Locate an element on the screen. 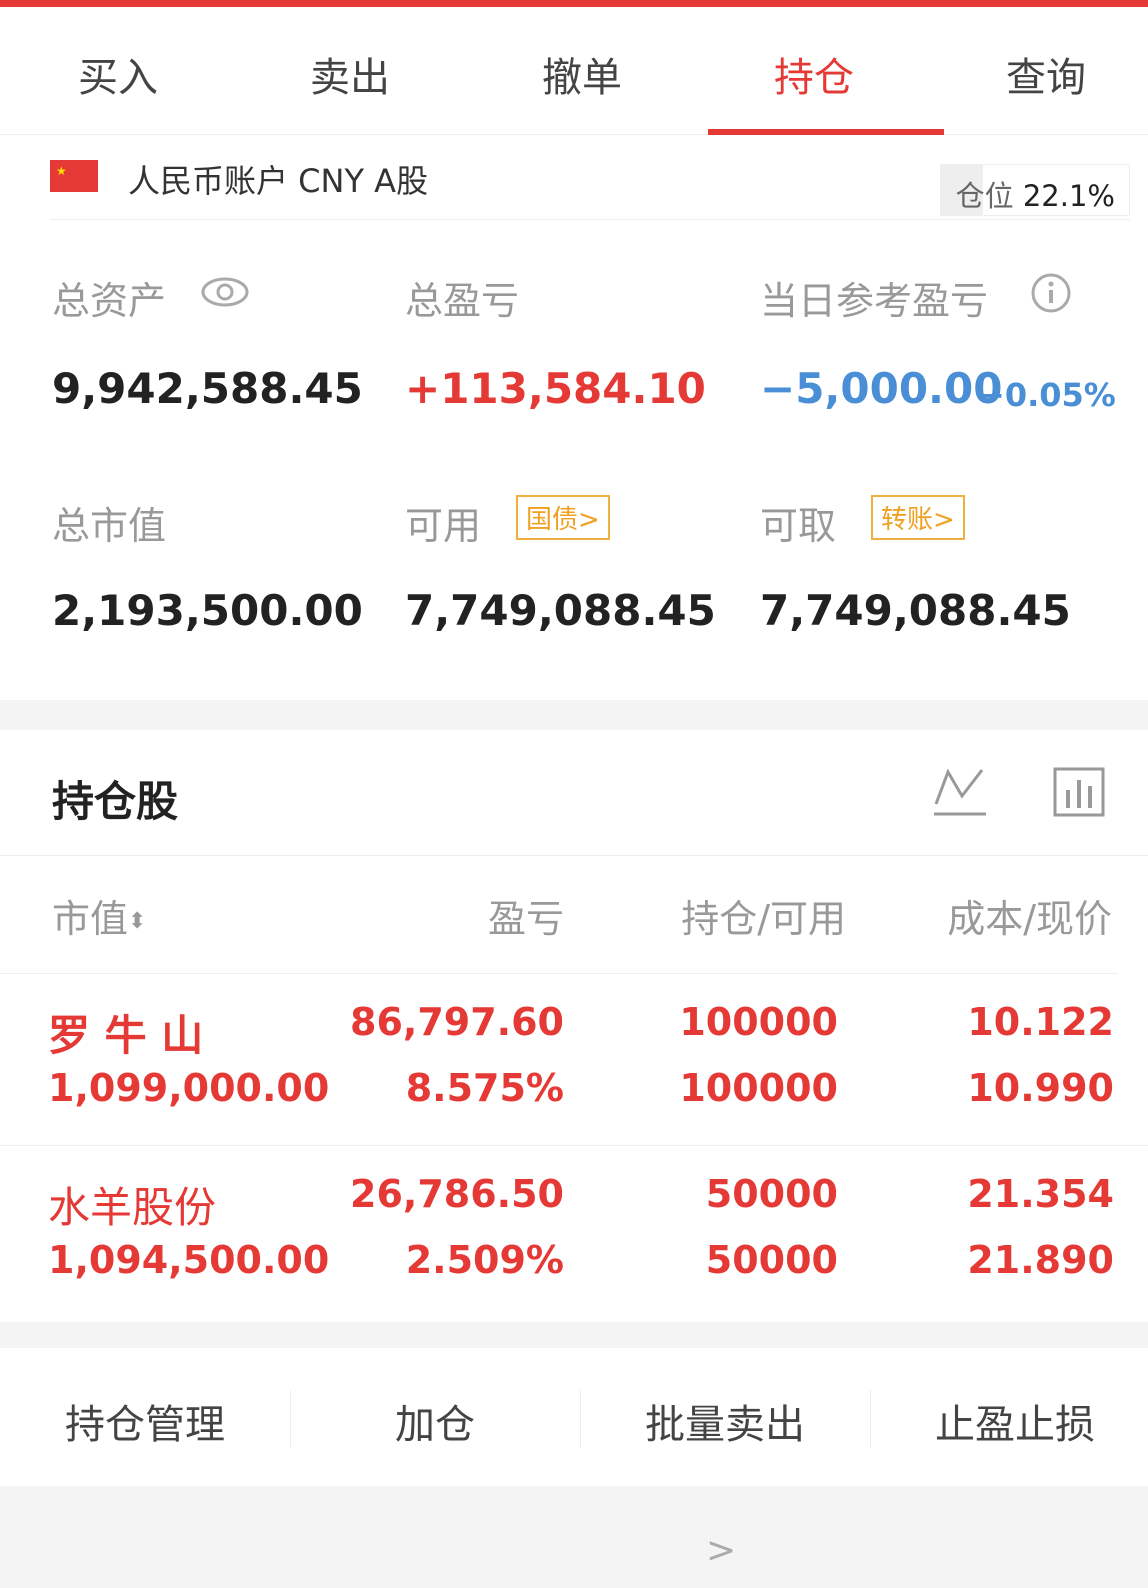 This screenshot has height=1588, width=1148. transfer-button: 转账> is located at coordinates (918, 517).